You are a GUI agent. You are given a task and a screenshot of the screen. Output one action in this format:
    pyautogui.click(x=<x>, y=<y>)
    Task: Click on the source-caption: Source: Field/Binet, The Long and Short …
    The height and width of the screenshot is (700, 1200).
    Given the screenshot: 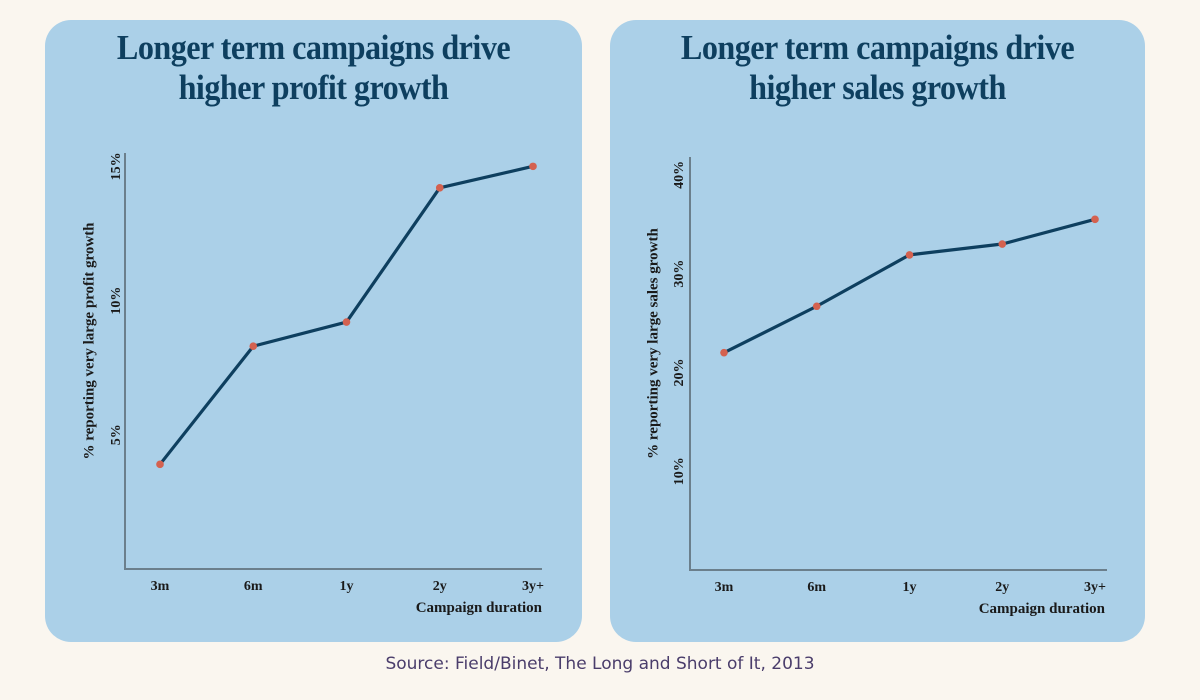 What is the action you would take?
    pyautogui.click(x=600, y=664)
    